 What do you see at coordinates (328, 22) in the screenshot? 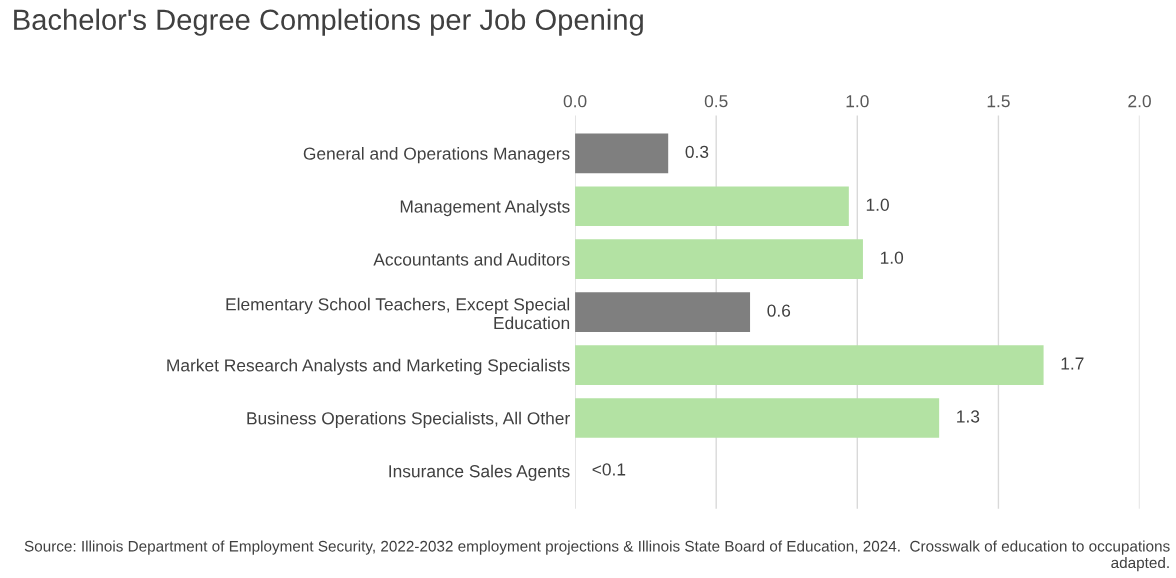
I see `text: Bachelor's Degree Completions per Job Opening` at bounding box center [328, 22].